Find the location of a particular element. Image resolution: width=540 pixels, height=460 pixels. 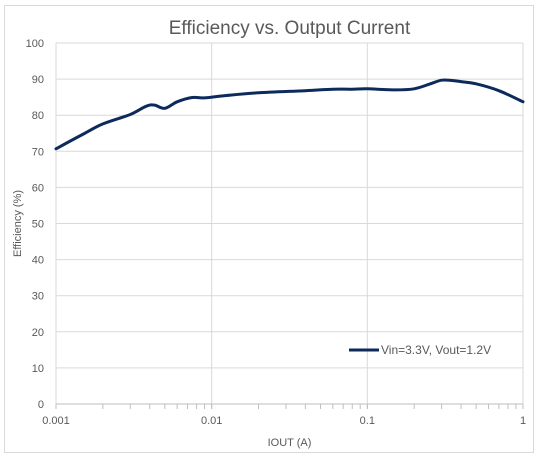

y-tick-label: 50 is located at coordinates (38, 225).